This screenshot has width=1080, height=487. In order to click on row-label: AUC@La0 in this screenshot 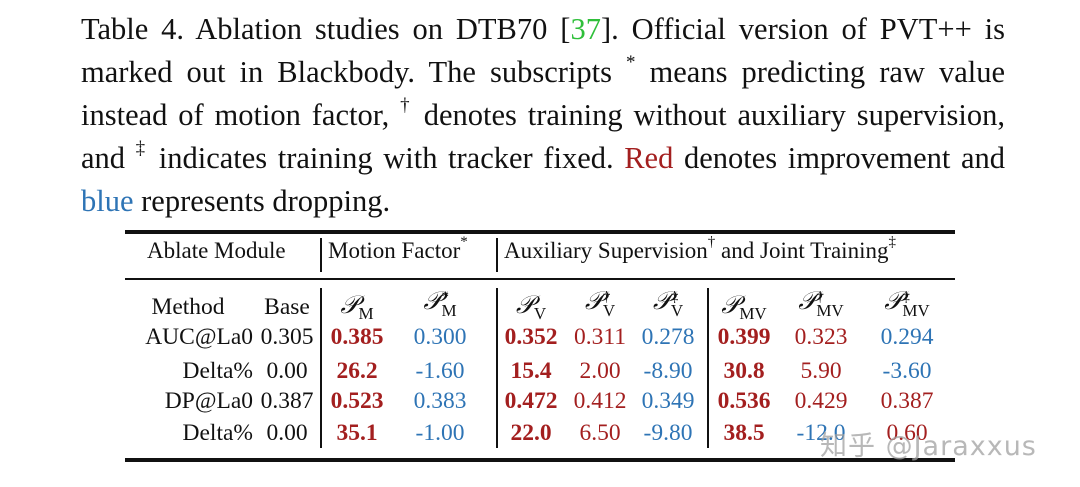, I will do `click(199, 337)`.